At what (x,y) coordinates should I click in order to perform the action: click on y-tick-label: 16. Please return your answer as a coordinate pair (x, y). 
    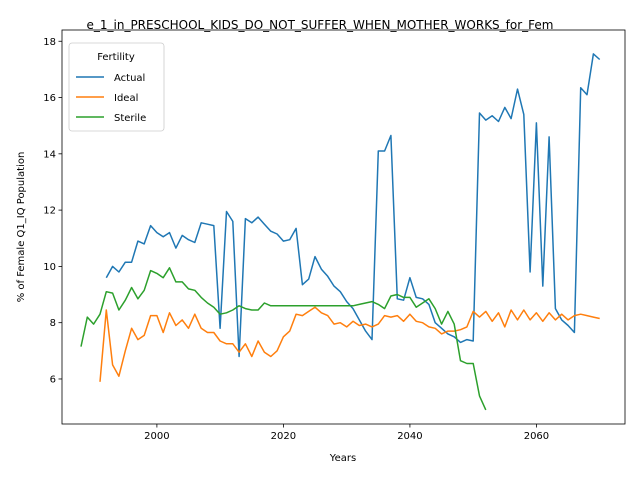
    Looking at the image, I should click on (49, 98).